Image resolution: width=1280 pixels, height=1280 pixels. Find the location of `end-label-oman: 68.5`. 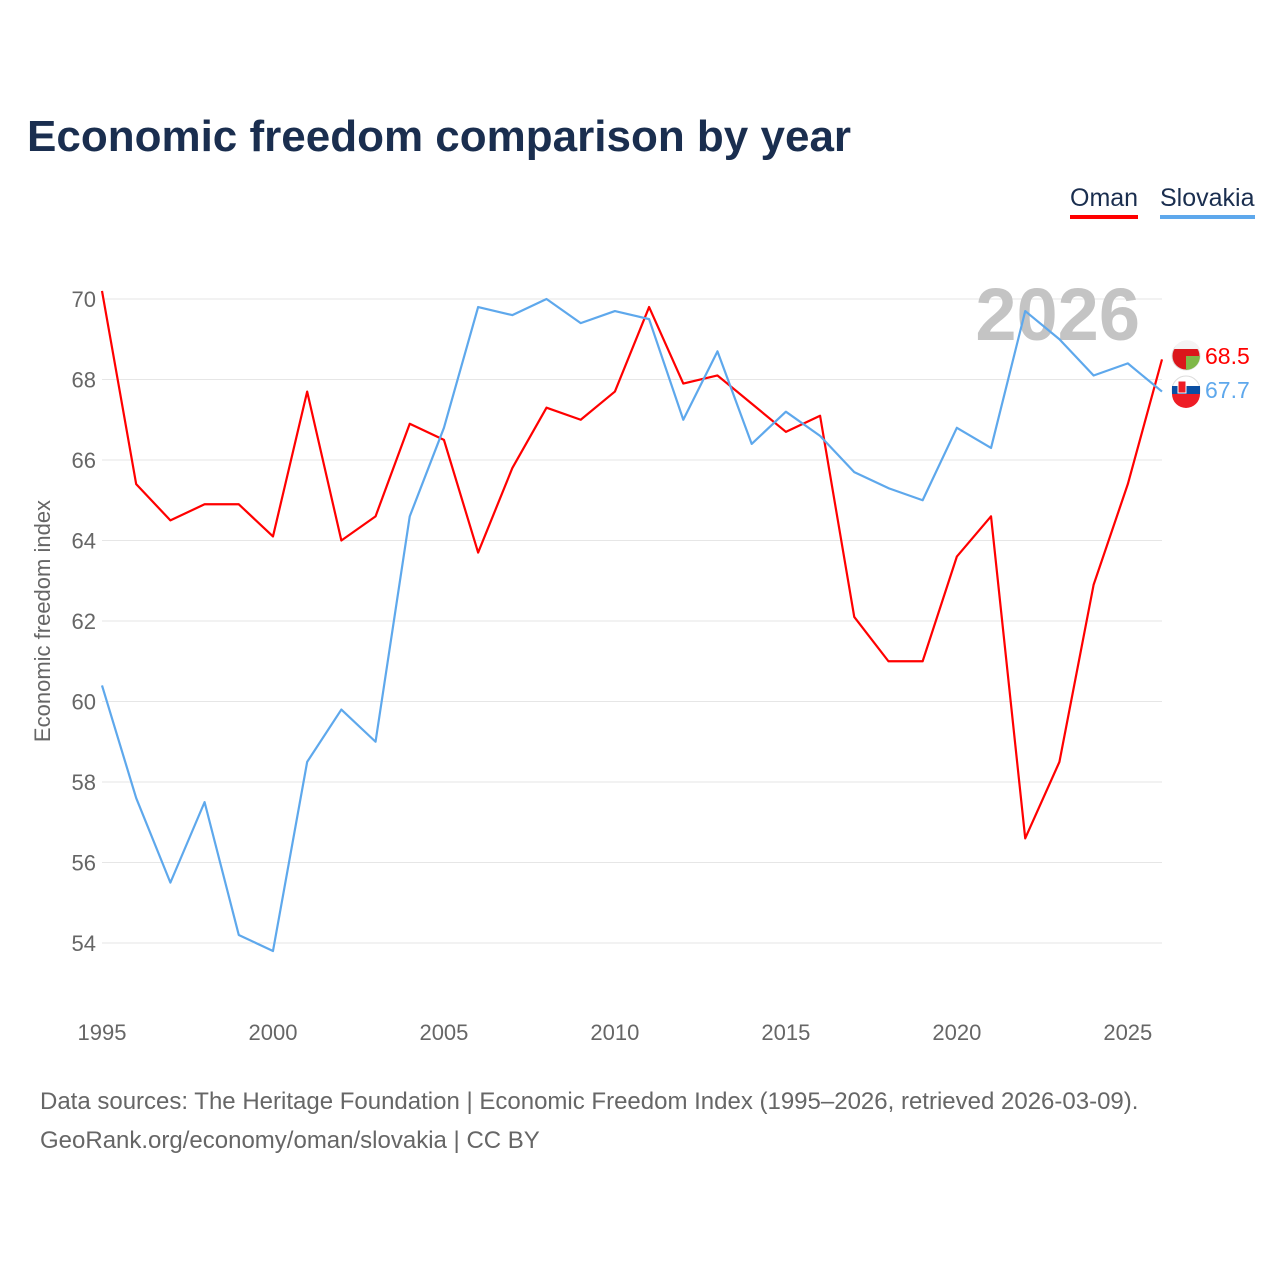

end-label-oman: 68.5 is located at coordinates (1227, 356).